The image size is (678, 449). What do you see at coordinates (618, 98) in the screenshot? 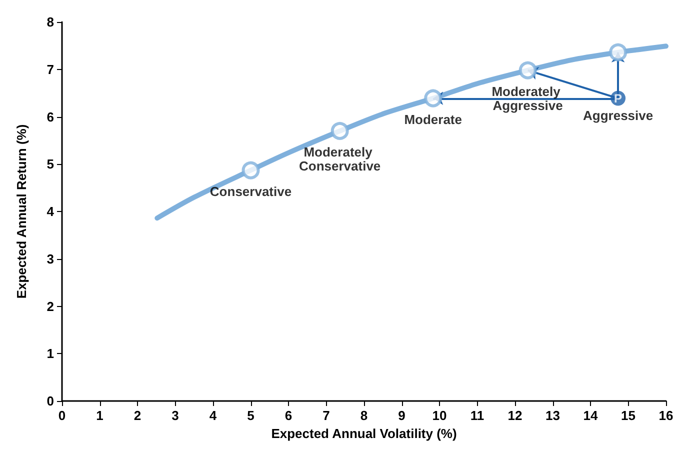
I see `annotation: P` at bounding box center [618, 98].